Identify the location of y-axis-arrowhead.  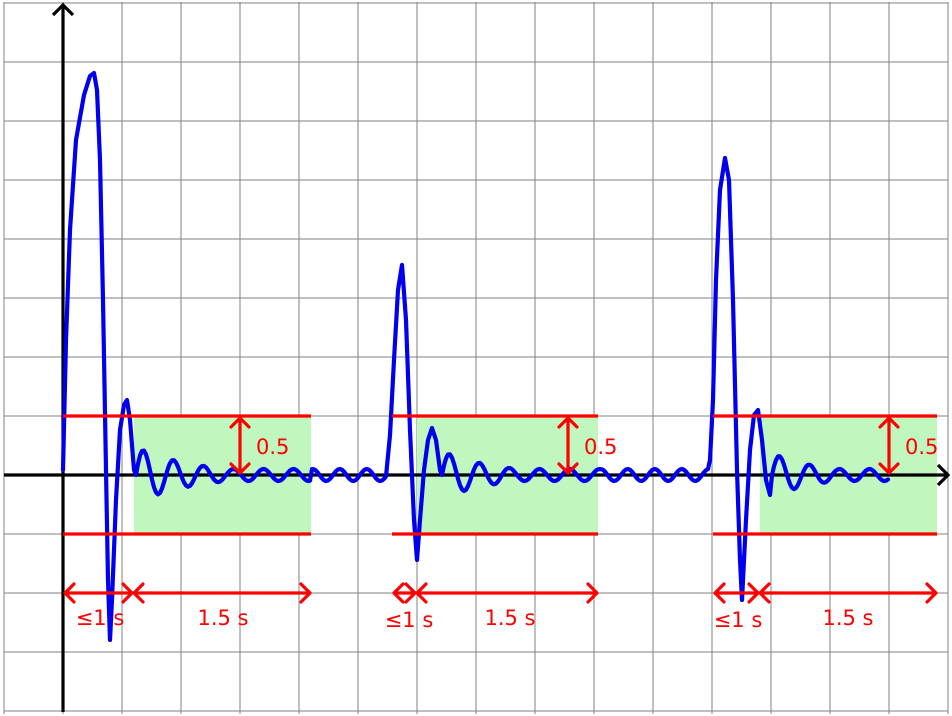
(63, 9).